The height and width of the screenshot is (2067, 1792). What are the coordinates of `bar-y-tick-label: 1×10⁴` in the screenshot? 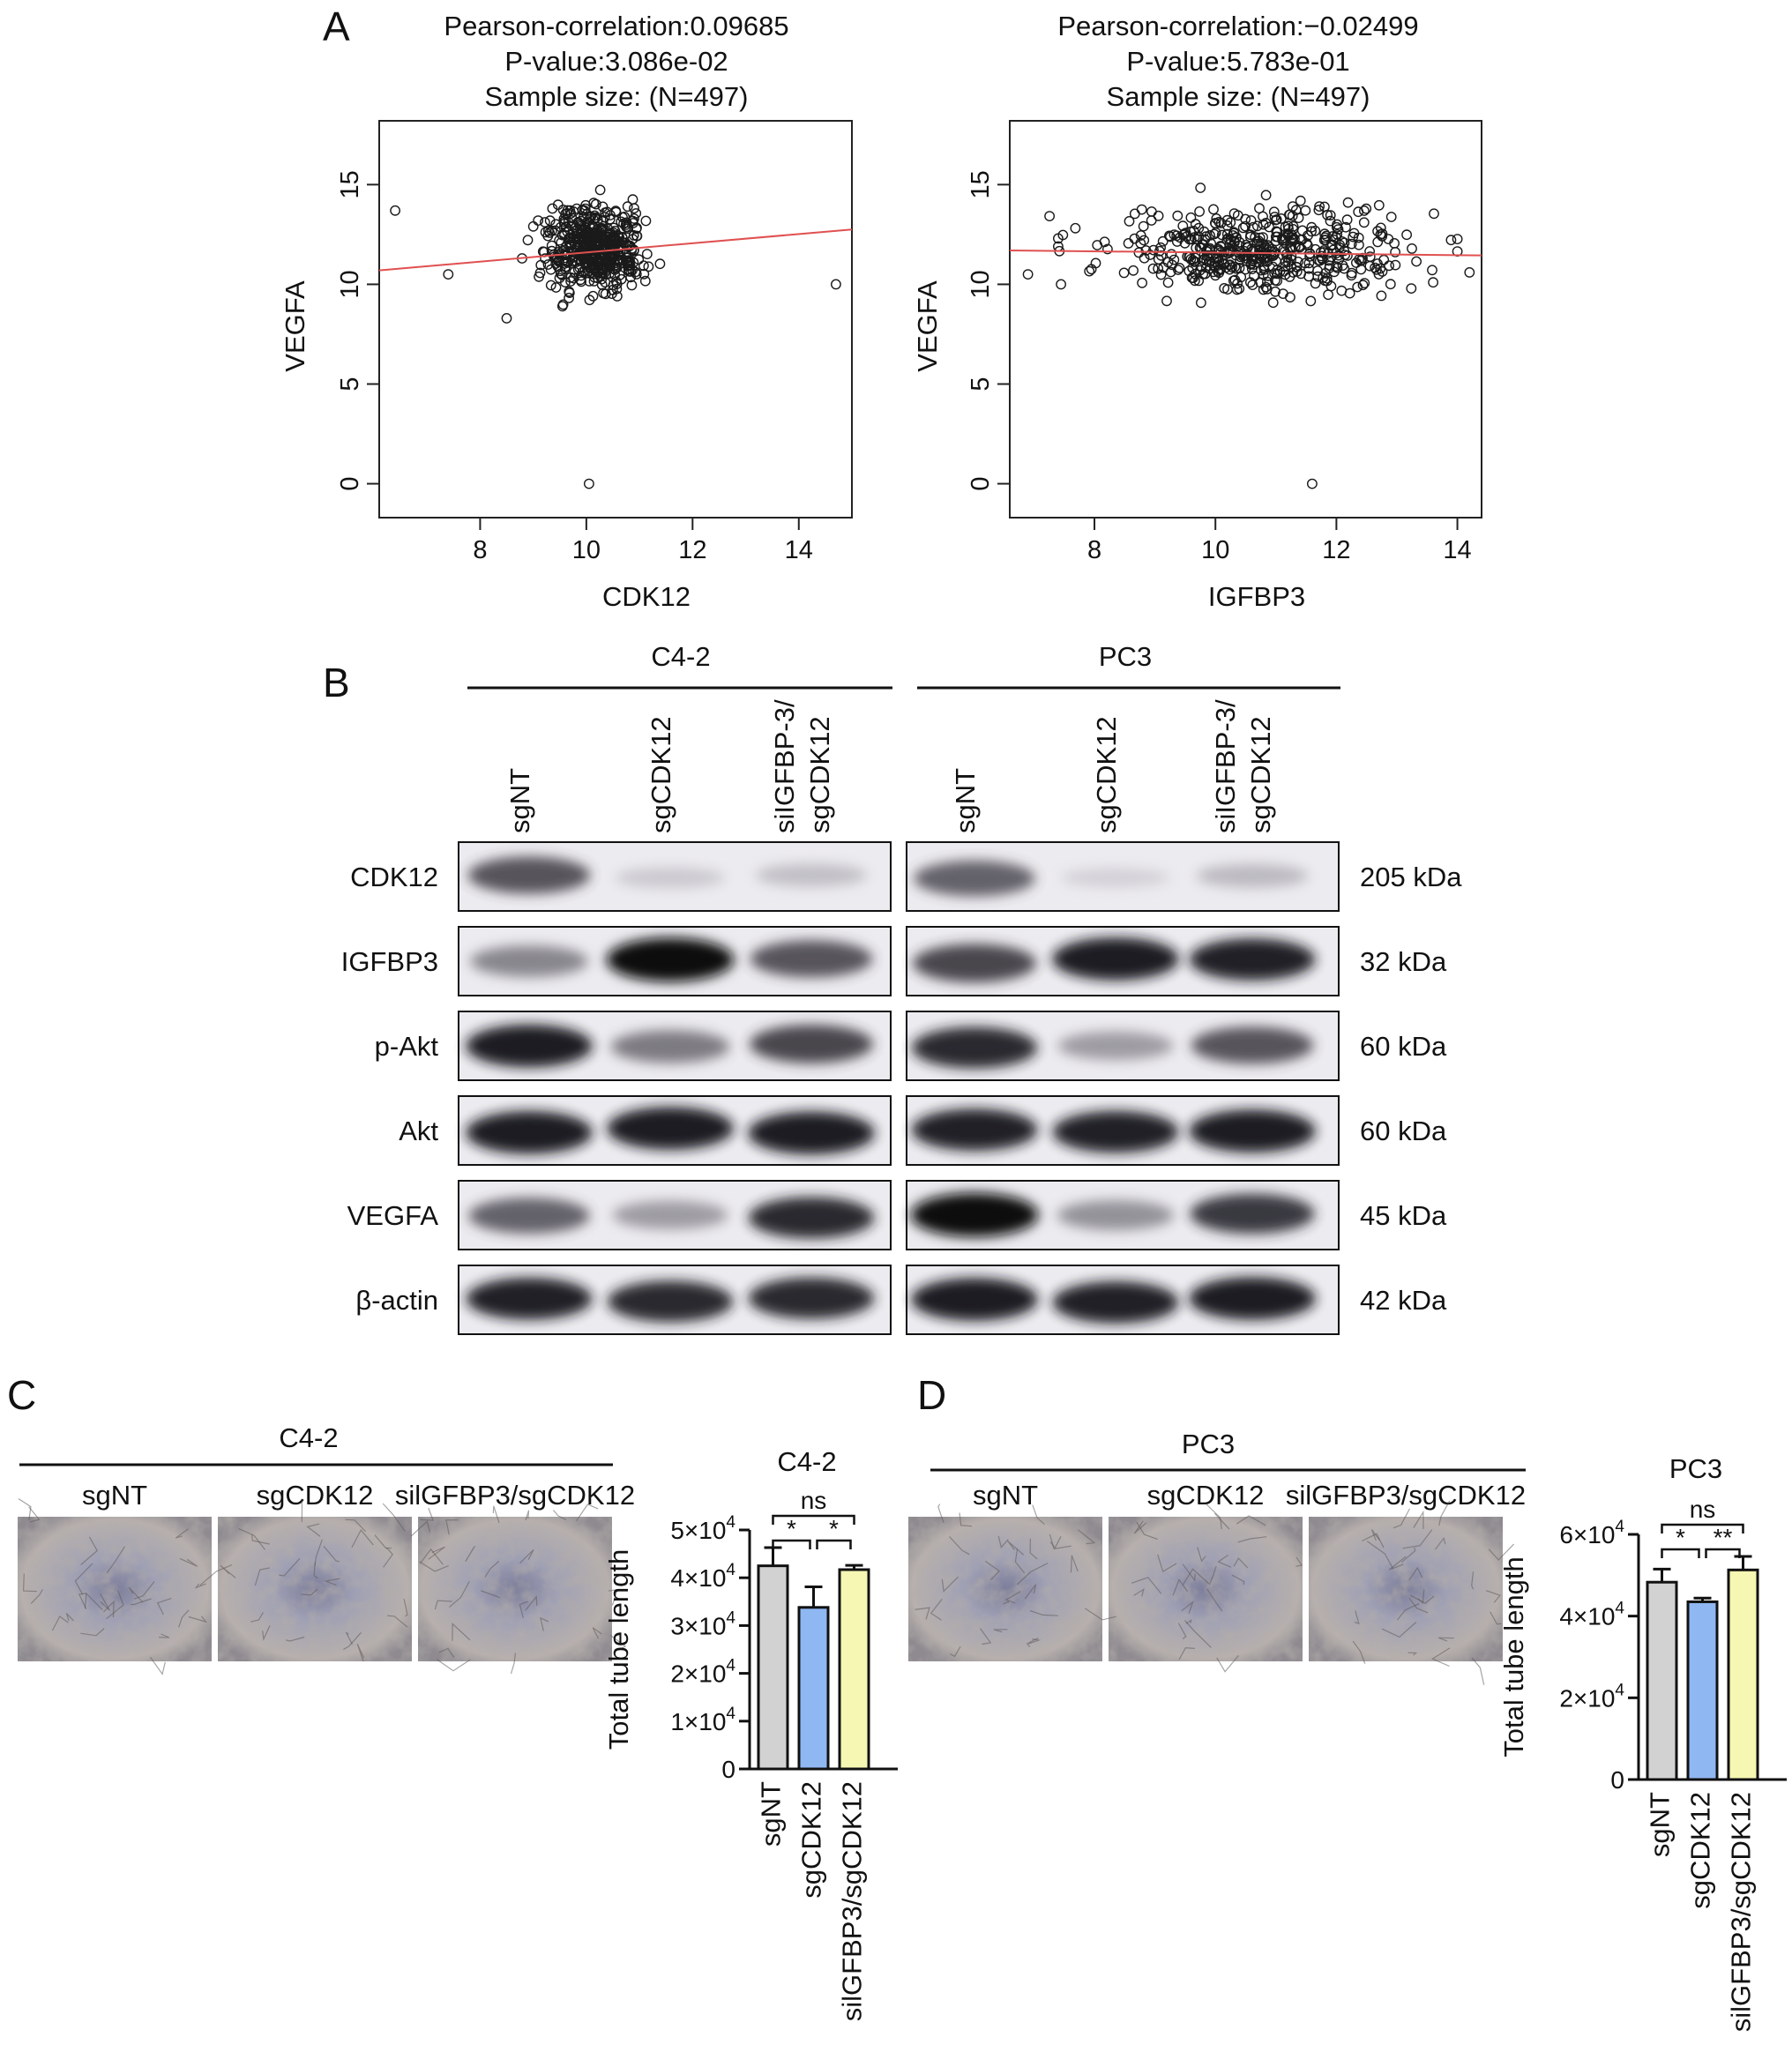 It's located at (702, 1720).